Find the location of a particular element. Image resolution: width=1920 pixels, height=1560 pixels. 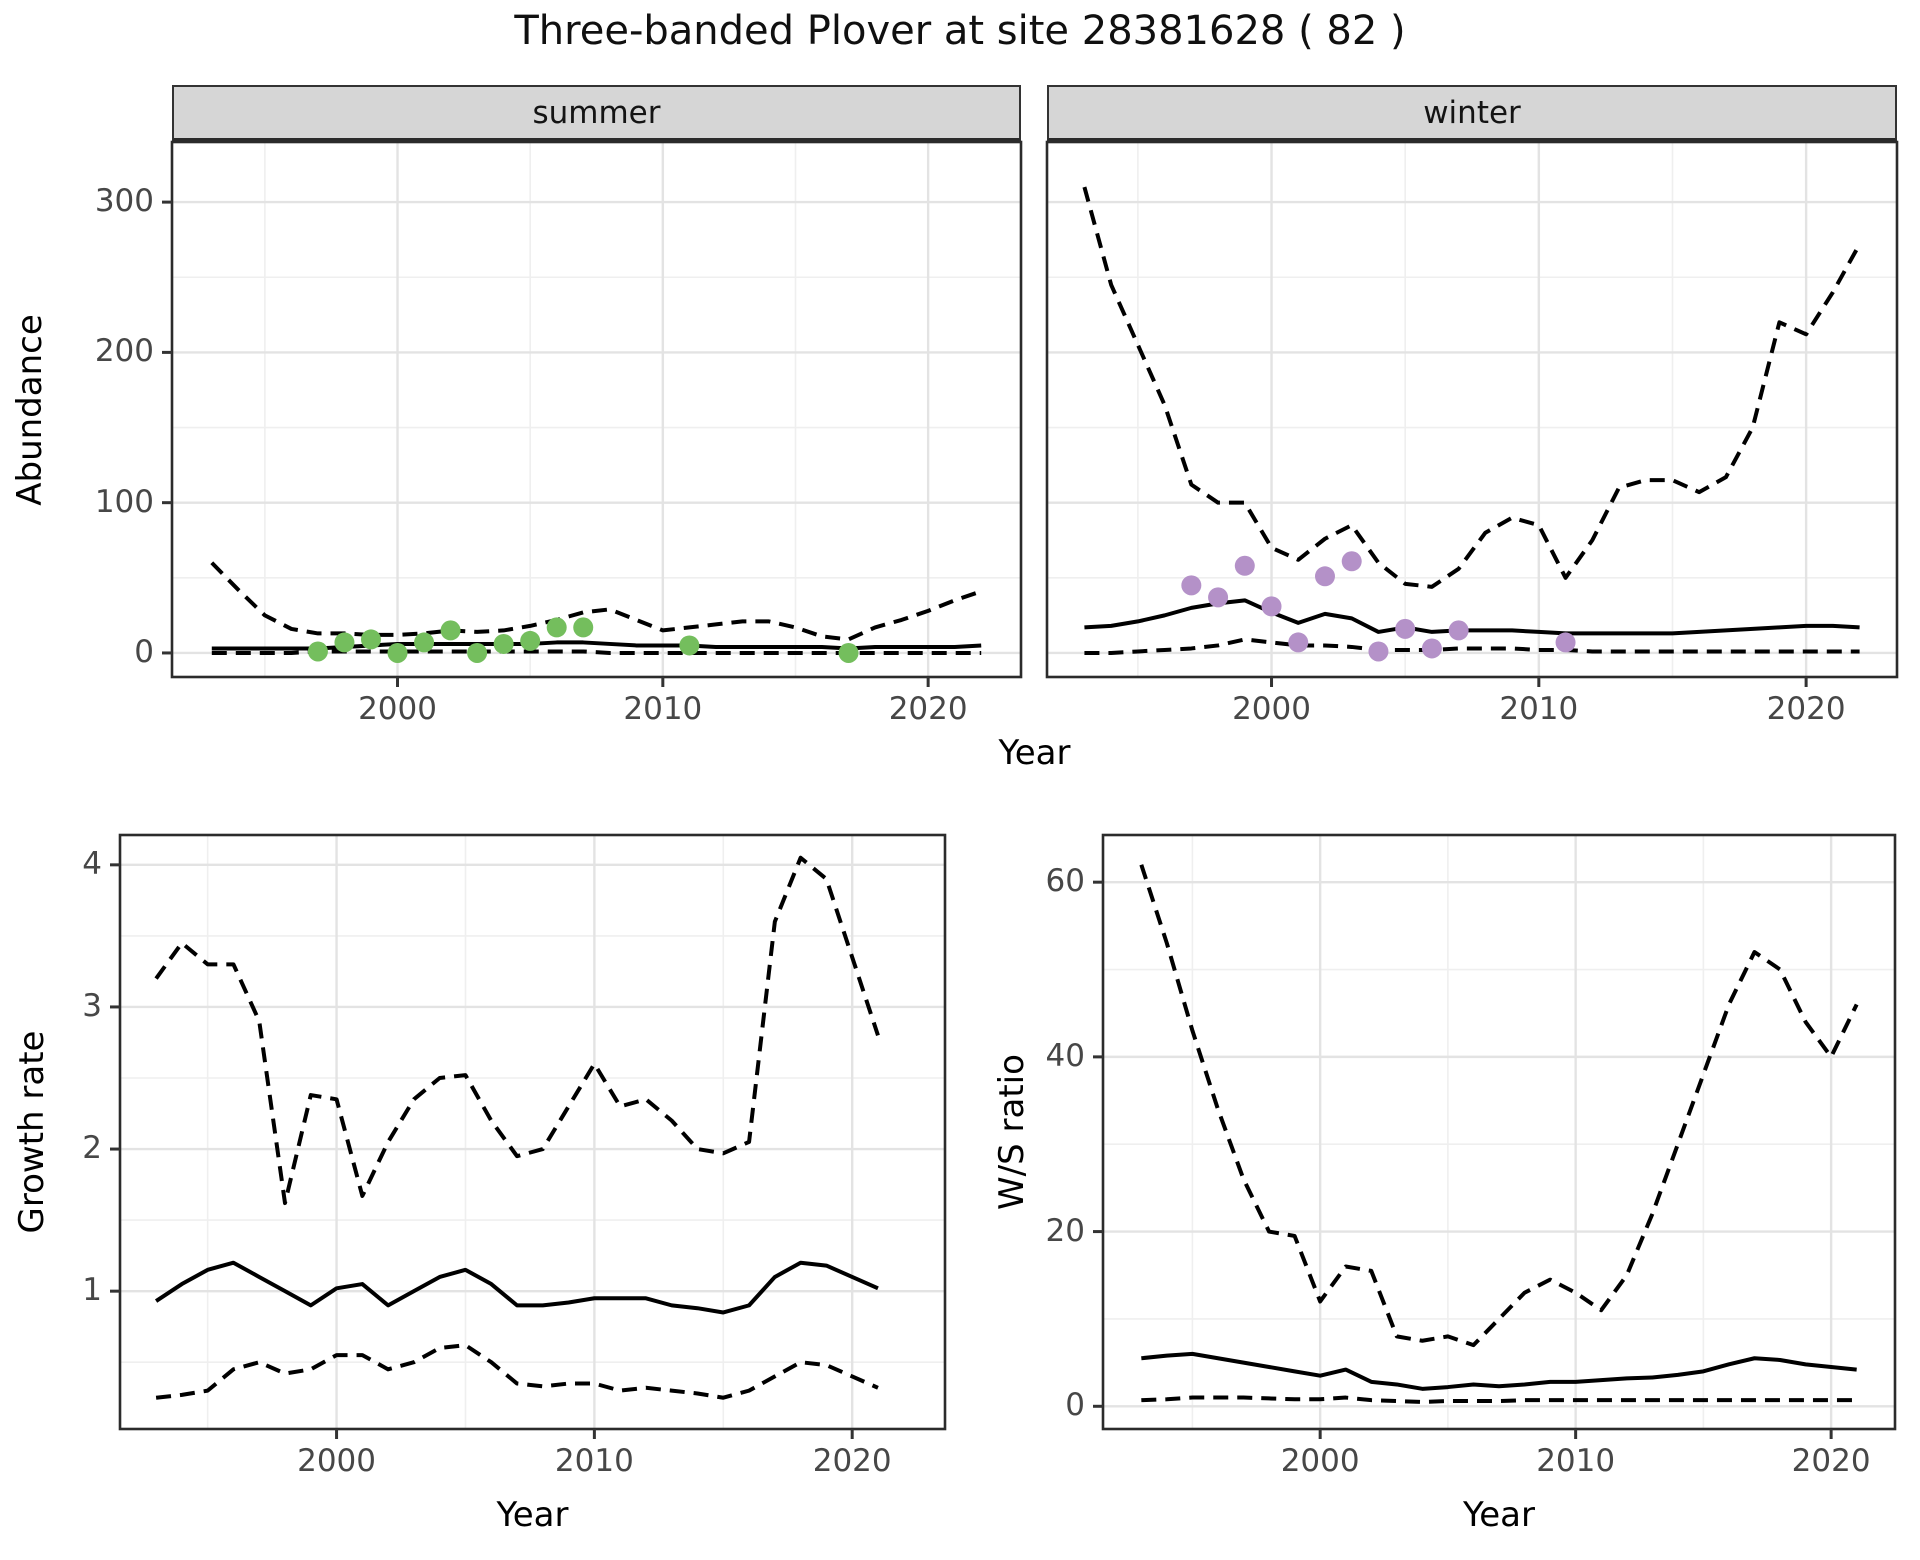

facet-strip-summer: summer is located at coordinates (596, 113).